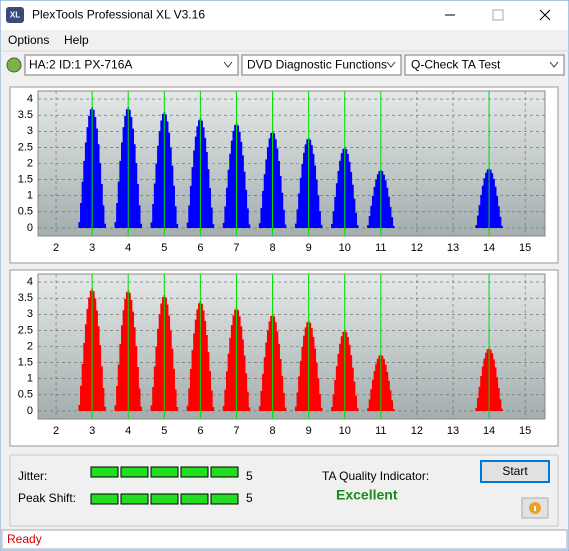  I want to click on status-text: Ready, so click(24, 539).